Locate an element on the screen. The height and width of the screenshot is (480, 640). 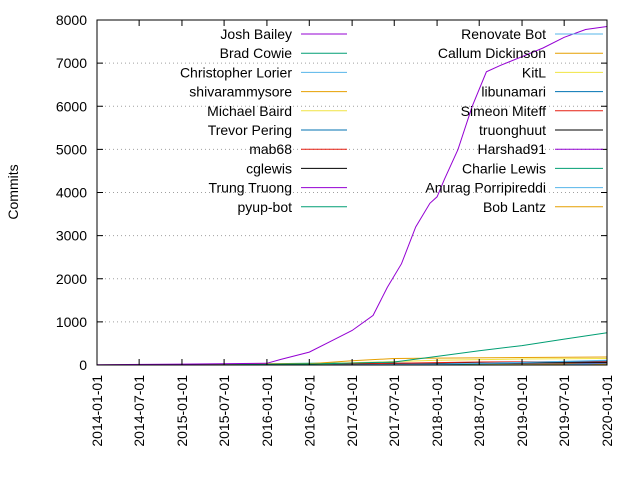
x-tick-label: 2018-01-01 is located at coordinates (437, 411).